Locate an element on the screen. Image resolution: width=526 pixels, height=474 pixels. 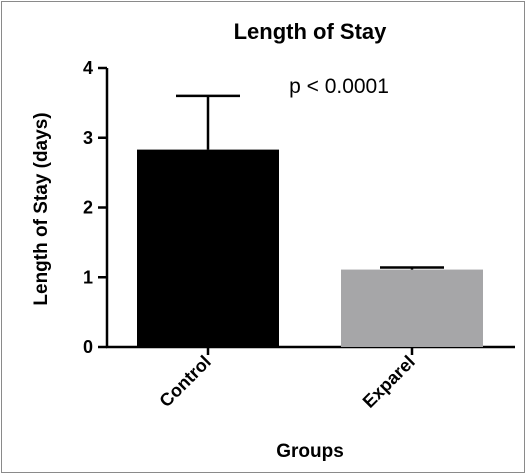
x-tick-label-control: Control is located at coordinates (184, 381).